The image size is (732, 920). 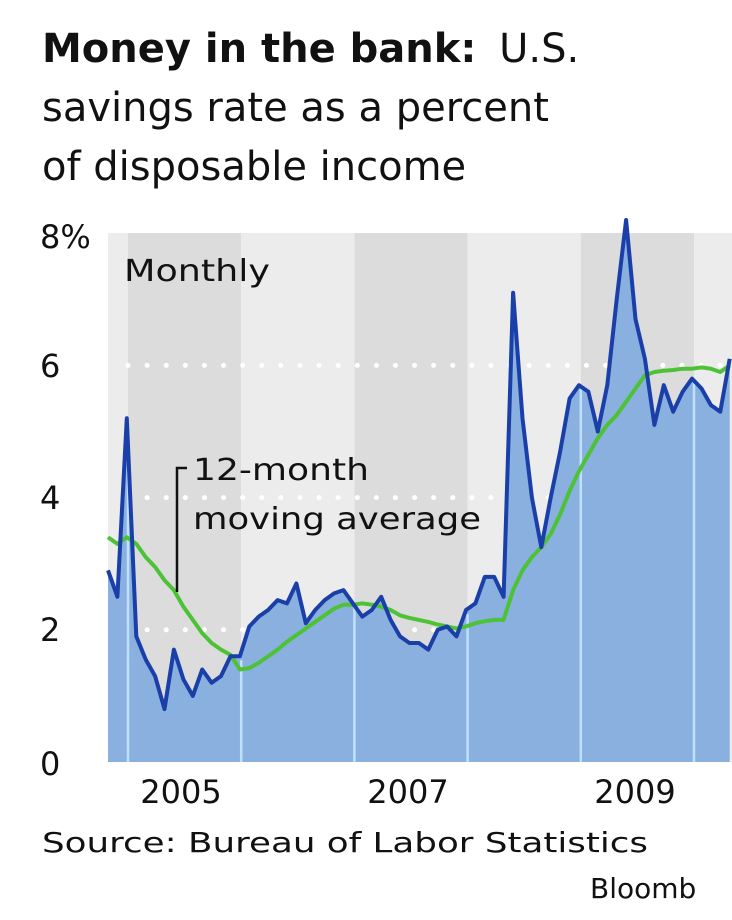 What do you see at coordinates (180, 792) in the screenshot?
I see `x-tick-2005: 2005` at bounding box center [180, 792].